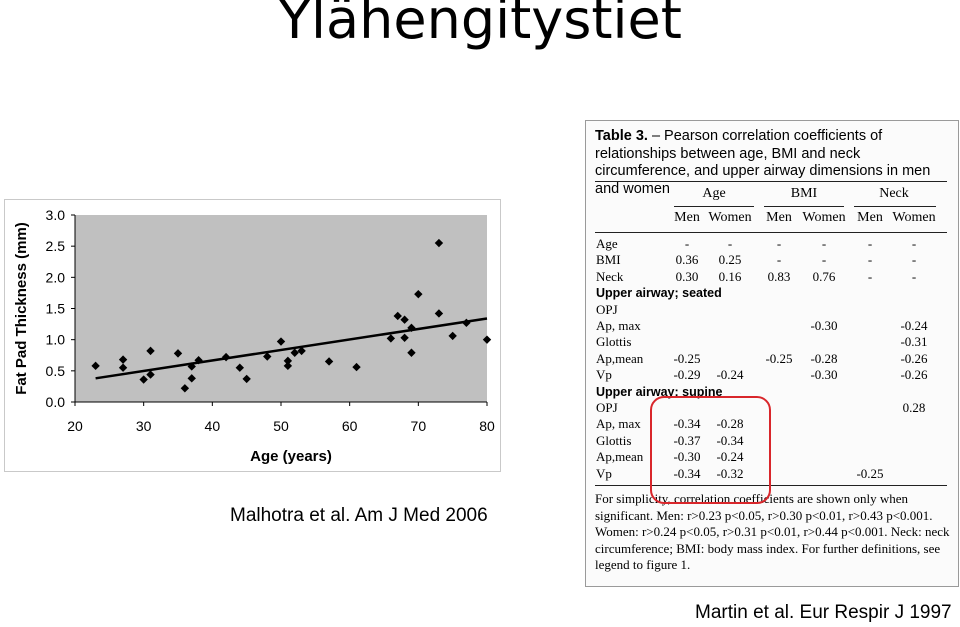  I want to click on table-cell: 0.30, so click(687, 276).